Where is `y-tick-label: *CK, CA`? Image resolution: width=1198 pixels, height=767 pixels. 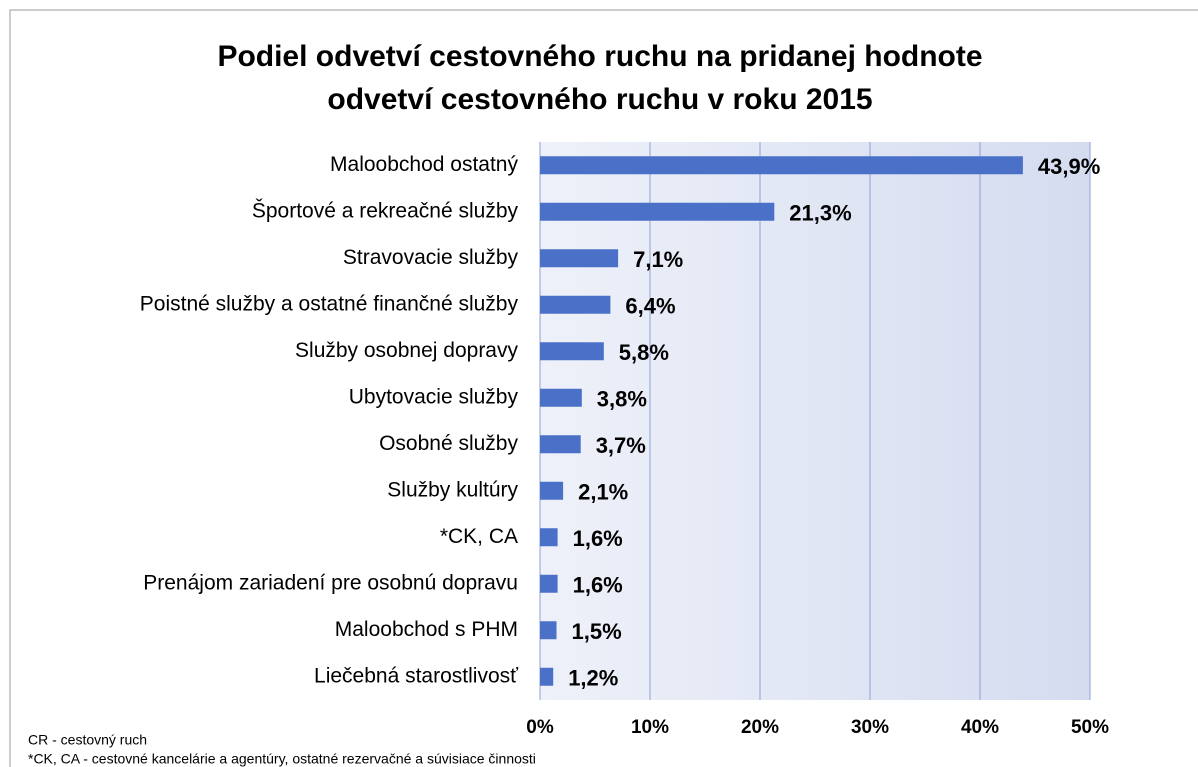
y-tick-label: *CK, CA is located at coordinates (479, 536).